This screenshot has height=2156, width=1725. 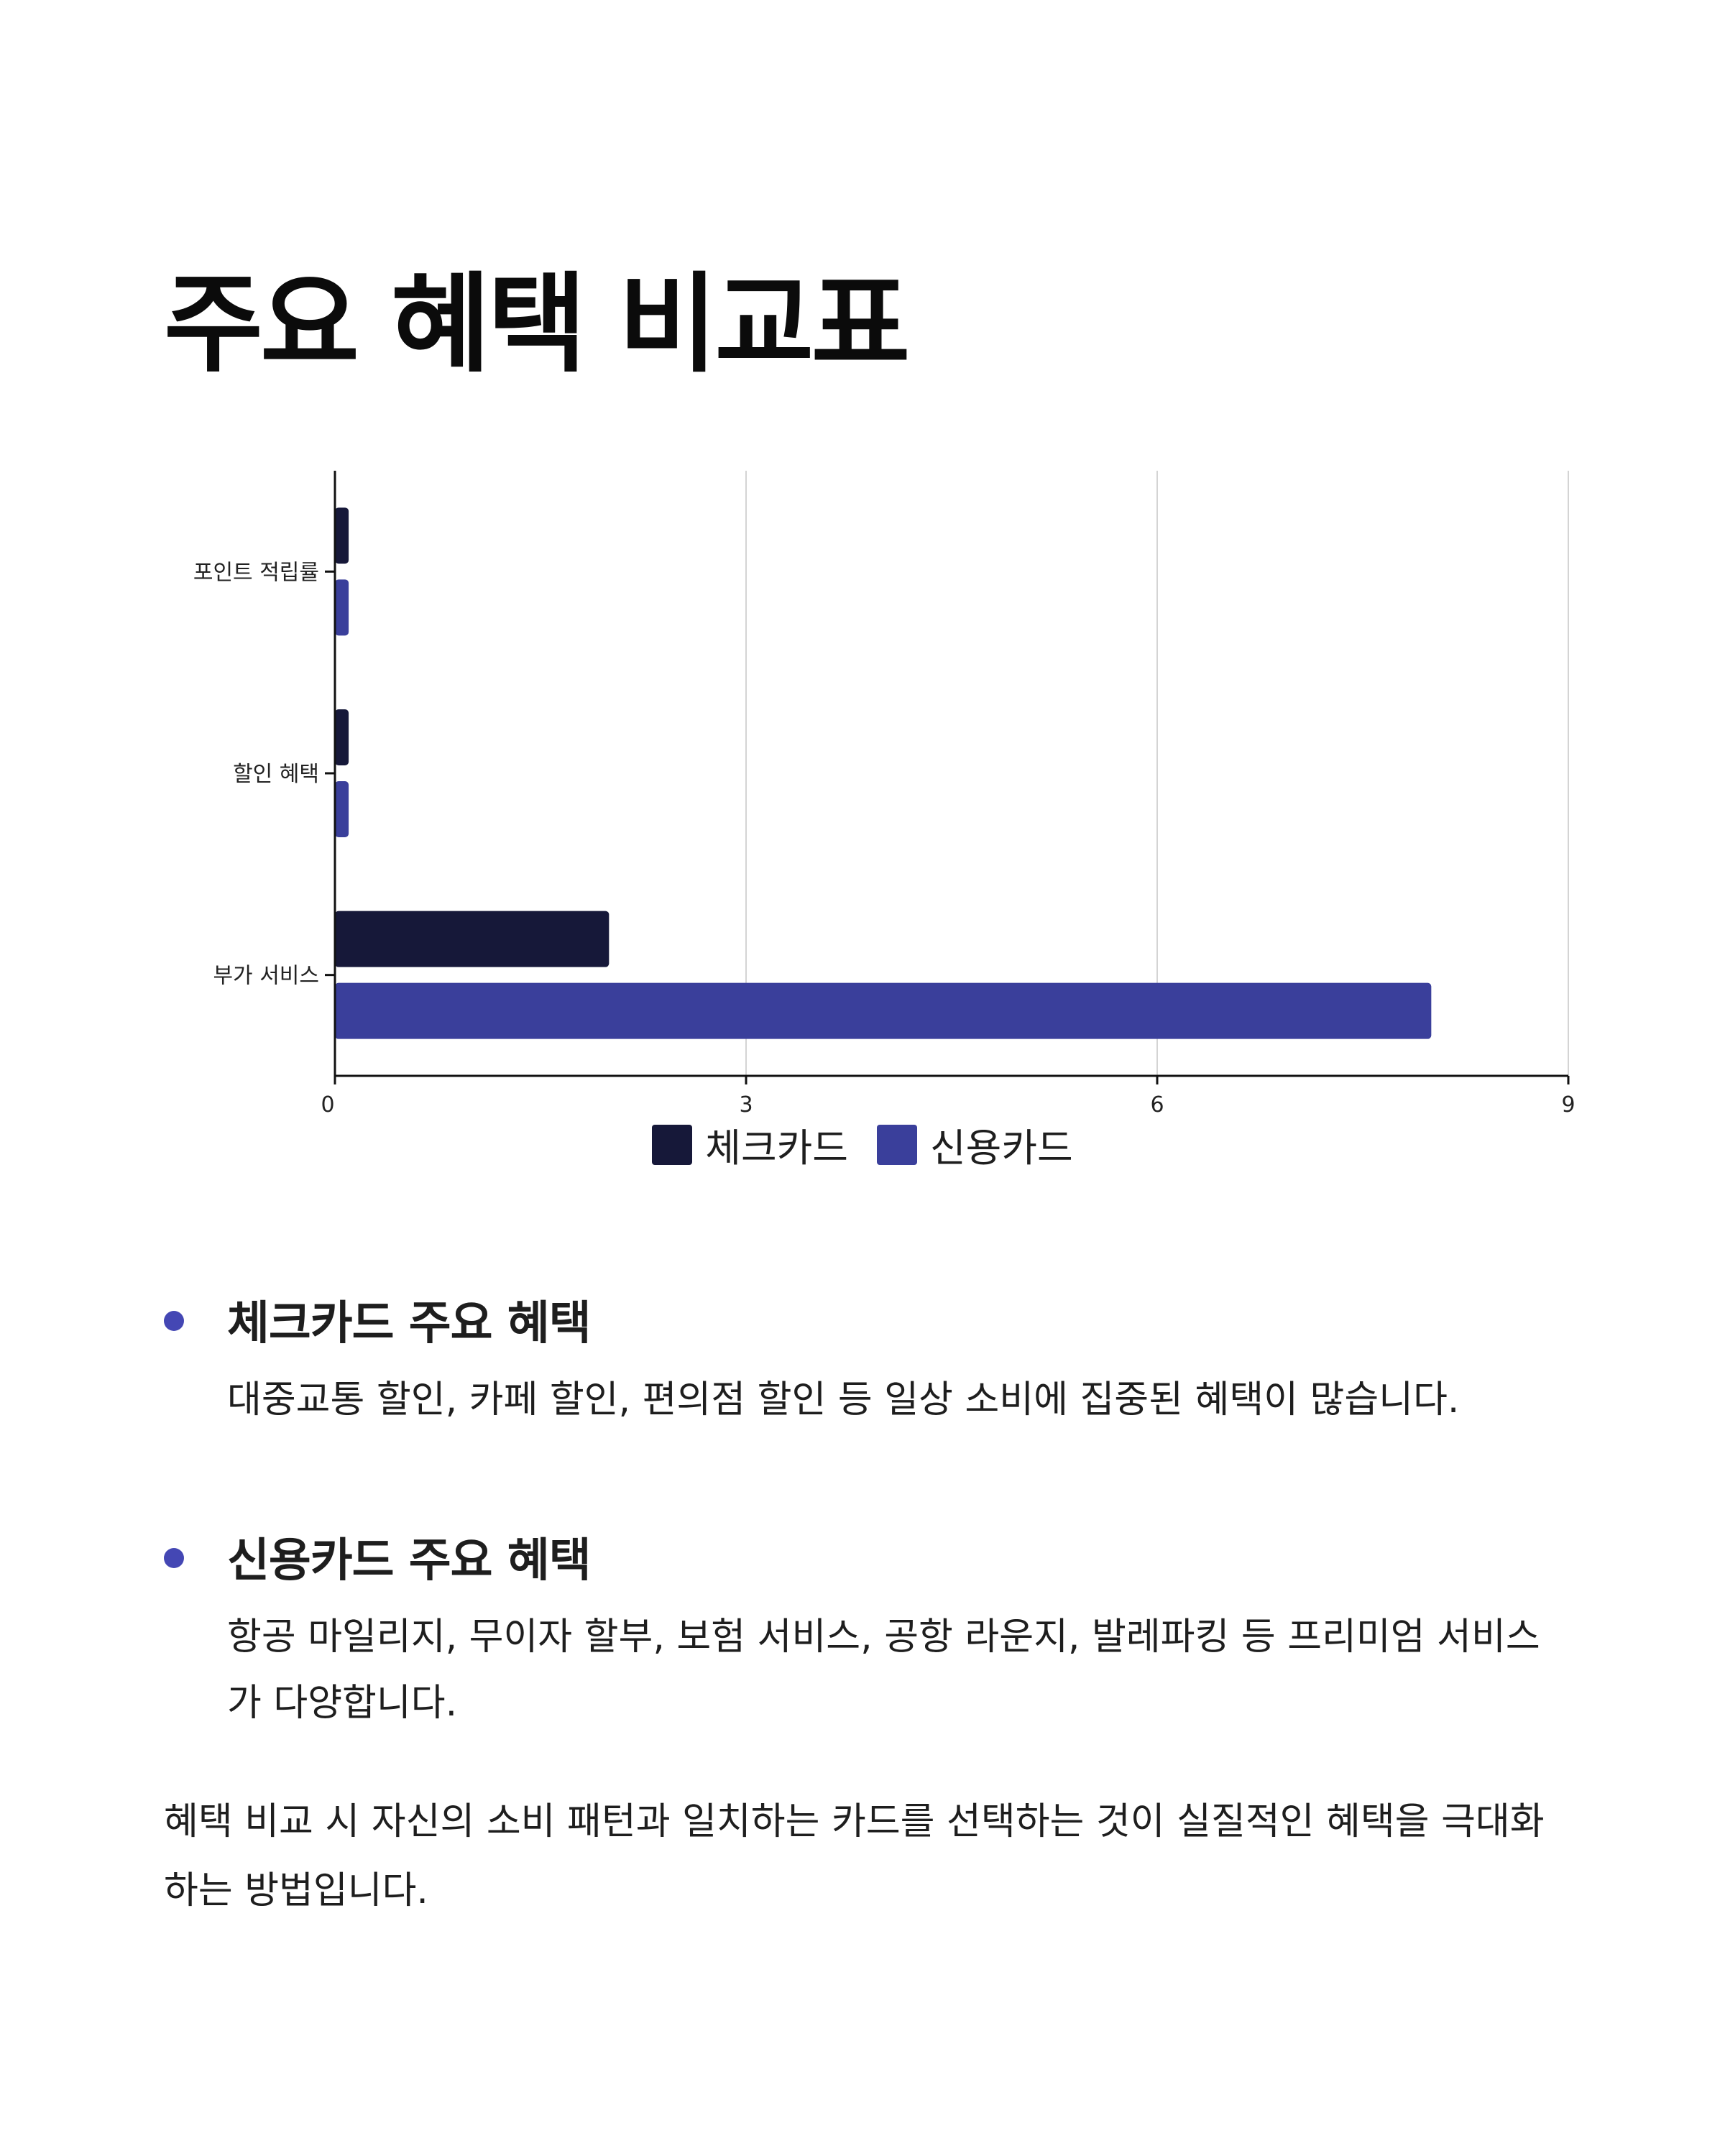 What do you see at coordinates (1157, 774) in the screenshot?
I see `grid-lines` at bounding box center [1157, 774].